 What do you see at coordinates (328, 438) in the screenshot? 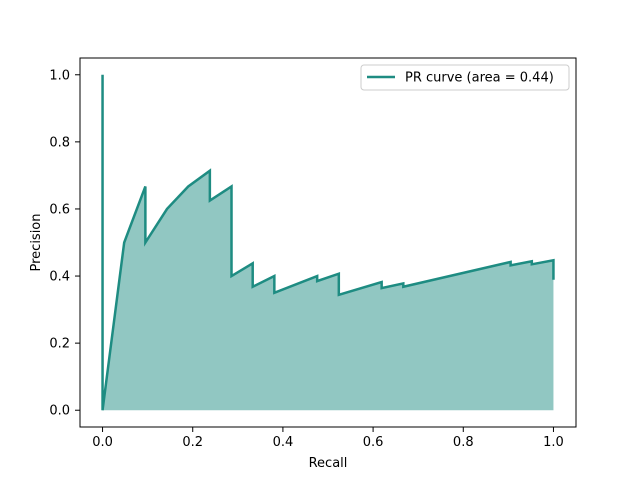
I see `x-axis: 0.0 0.2 0.4 0.6 0.8 1.0` at bounding box center [328, 438].